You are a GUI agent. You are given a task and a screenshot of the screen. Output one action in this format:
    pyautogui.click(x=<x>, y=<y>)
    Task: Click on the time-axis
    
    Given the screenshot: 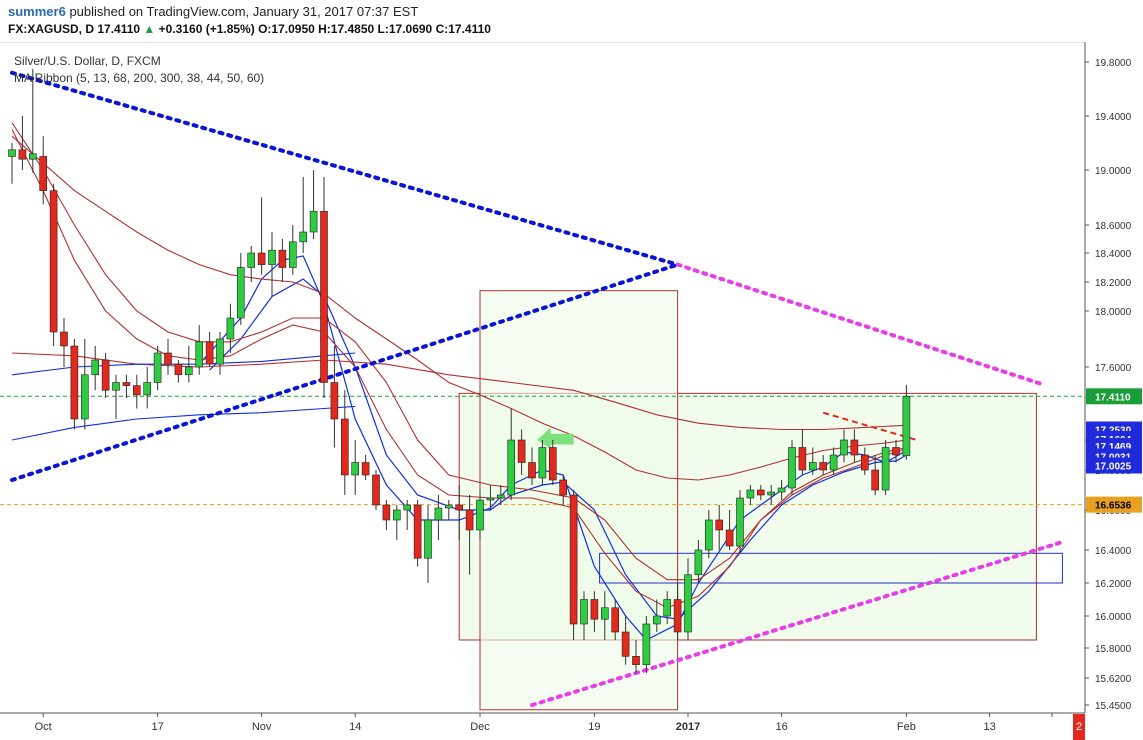 What is the action you would take?
    pyautogui.click(x=571, y=726)
    